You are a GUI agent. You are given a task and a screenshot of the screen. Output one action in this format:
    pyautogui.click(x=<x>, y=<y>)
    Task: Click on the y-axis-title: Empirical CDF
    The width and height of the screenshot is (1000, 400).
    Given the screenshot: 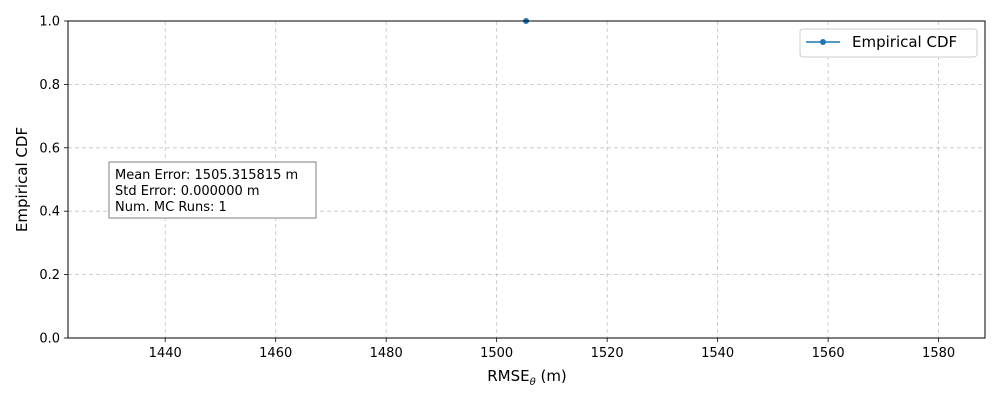 What is the action you would take?
    pyautogui.click(x=22, y=179)
    